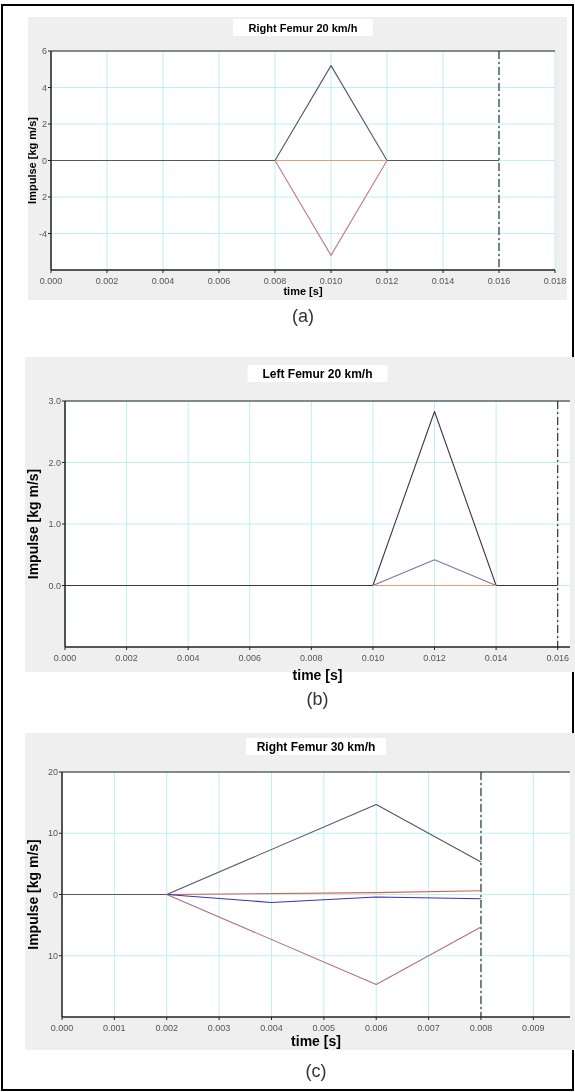 The width and height of the screenshot is (575, 1092). I want to click on x-tick-label: 0.003, so click(219, 1028).